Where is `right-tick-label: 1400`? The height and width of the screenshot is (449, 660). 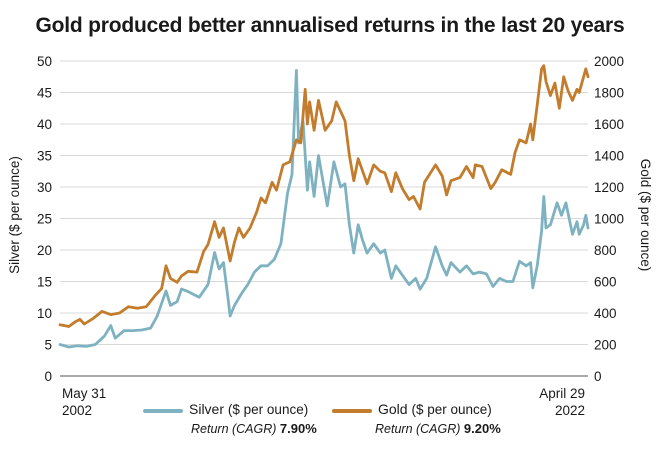 right-tick-label: 1400 is located at coordinates (609, 156).